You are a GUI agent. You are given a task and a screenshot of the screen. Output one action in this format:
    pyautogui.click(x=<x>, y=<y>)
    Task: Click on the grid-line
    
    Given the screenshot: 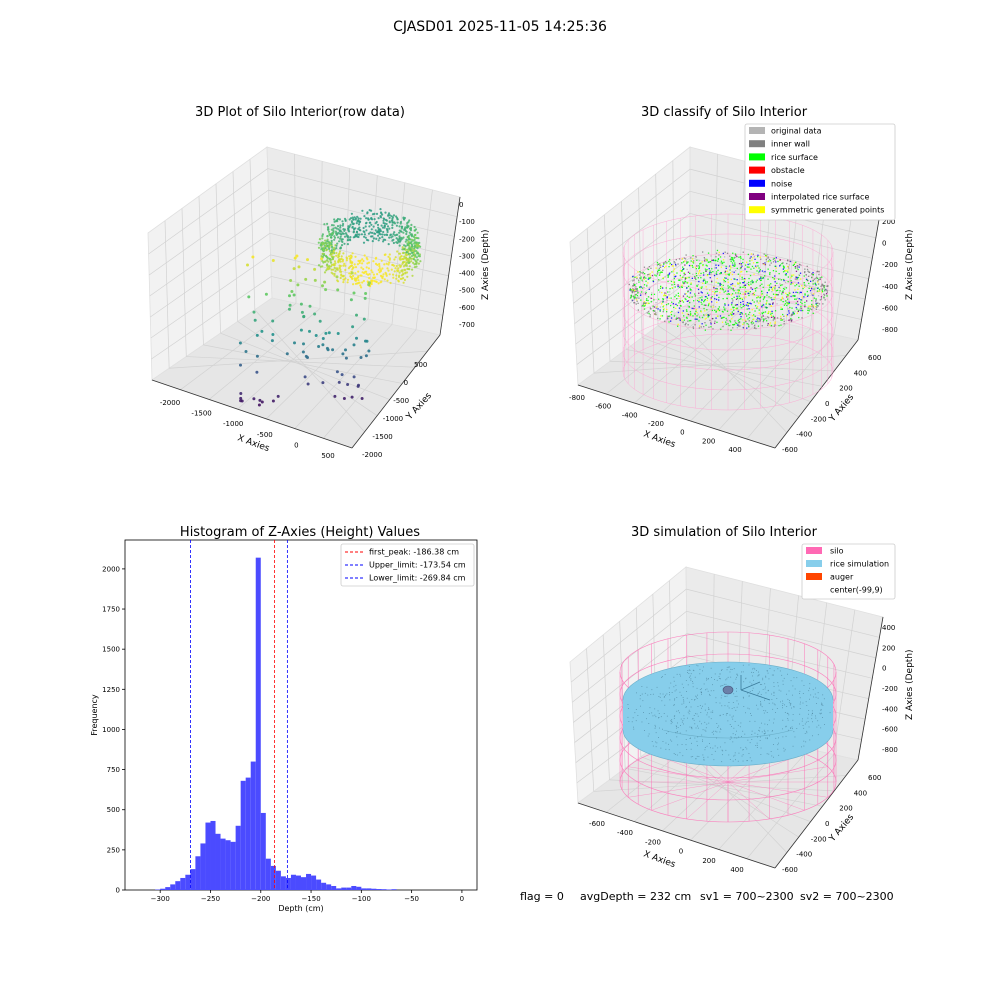 What is the action you would take?
    pyautogui.click(x=606, y=707)
    